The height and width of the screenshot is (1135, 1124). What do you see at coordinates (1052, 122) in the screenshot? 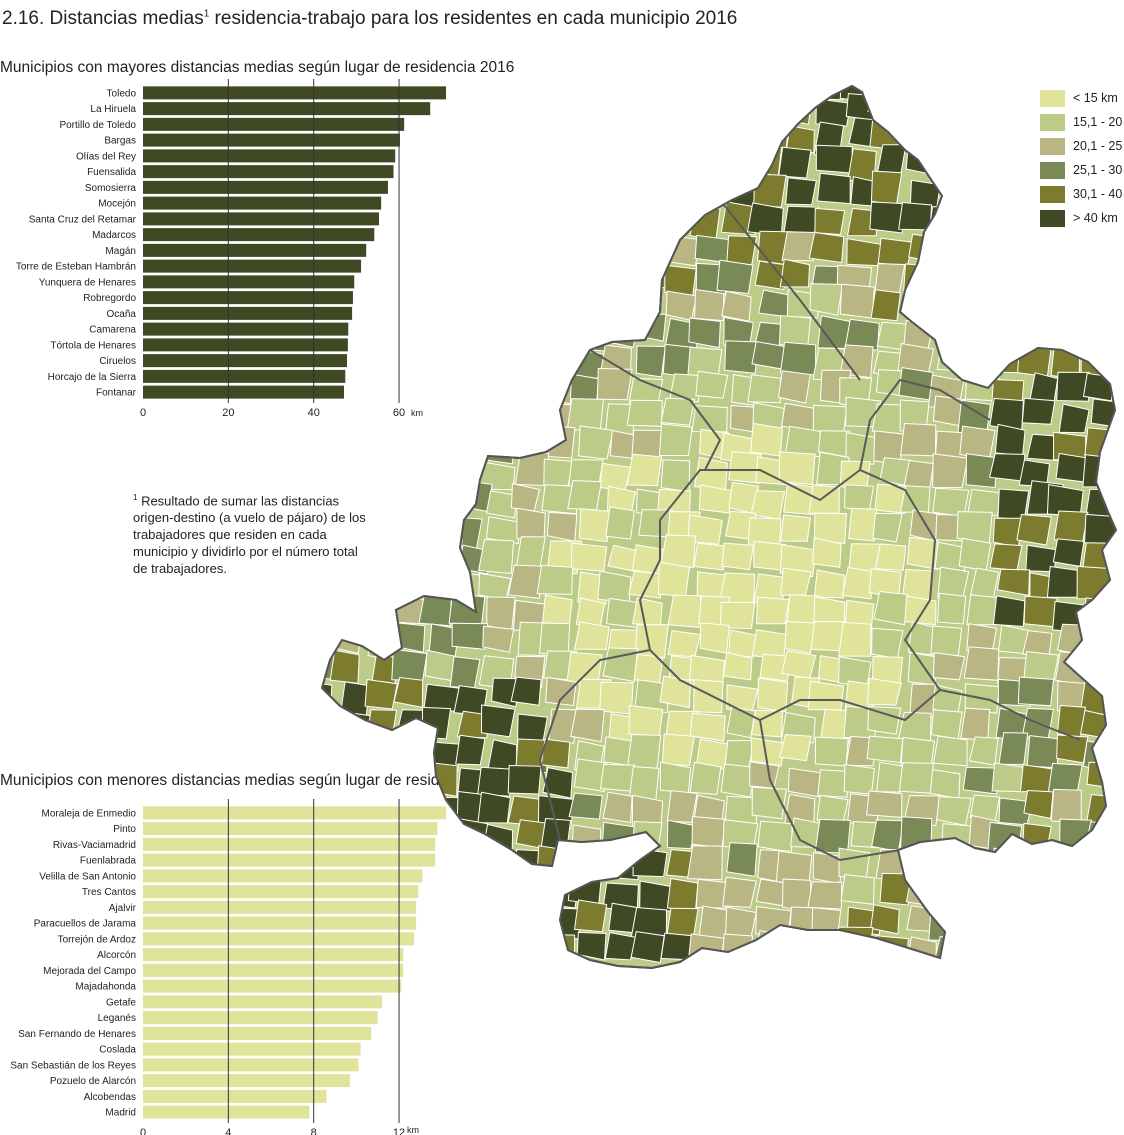
I see `legend-swatch` at bounding box center [1052, 122].